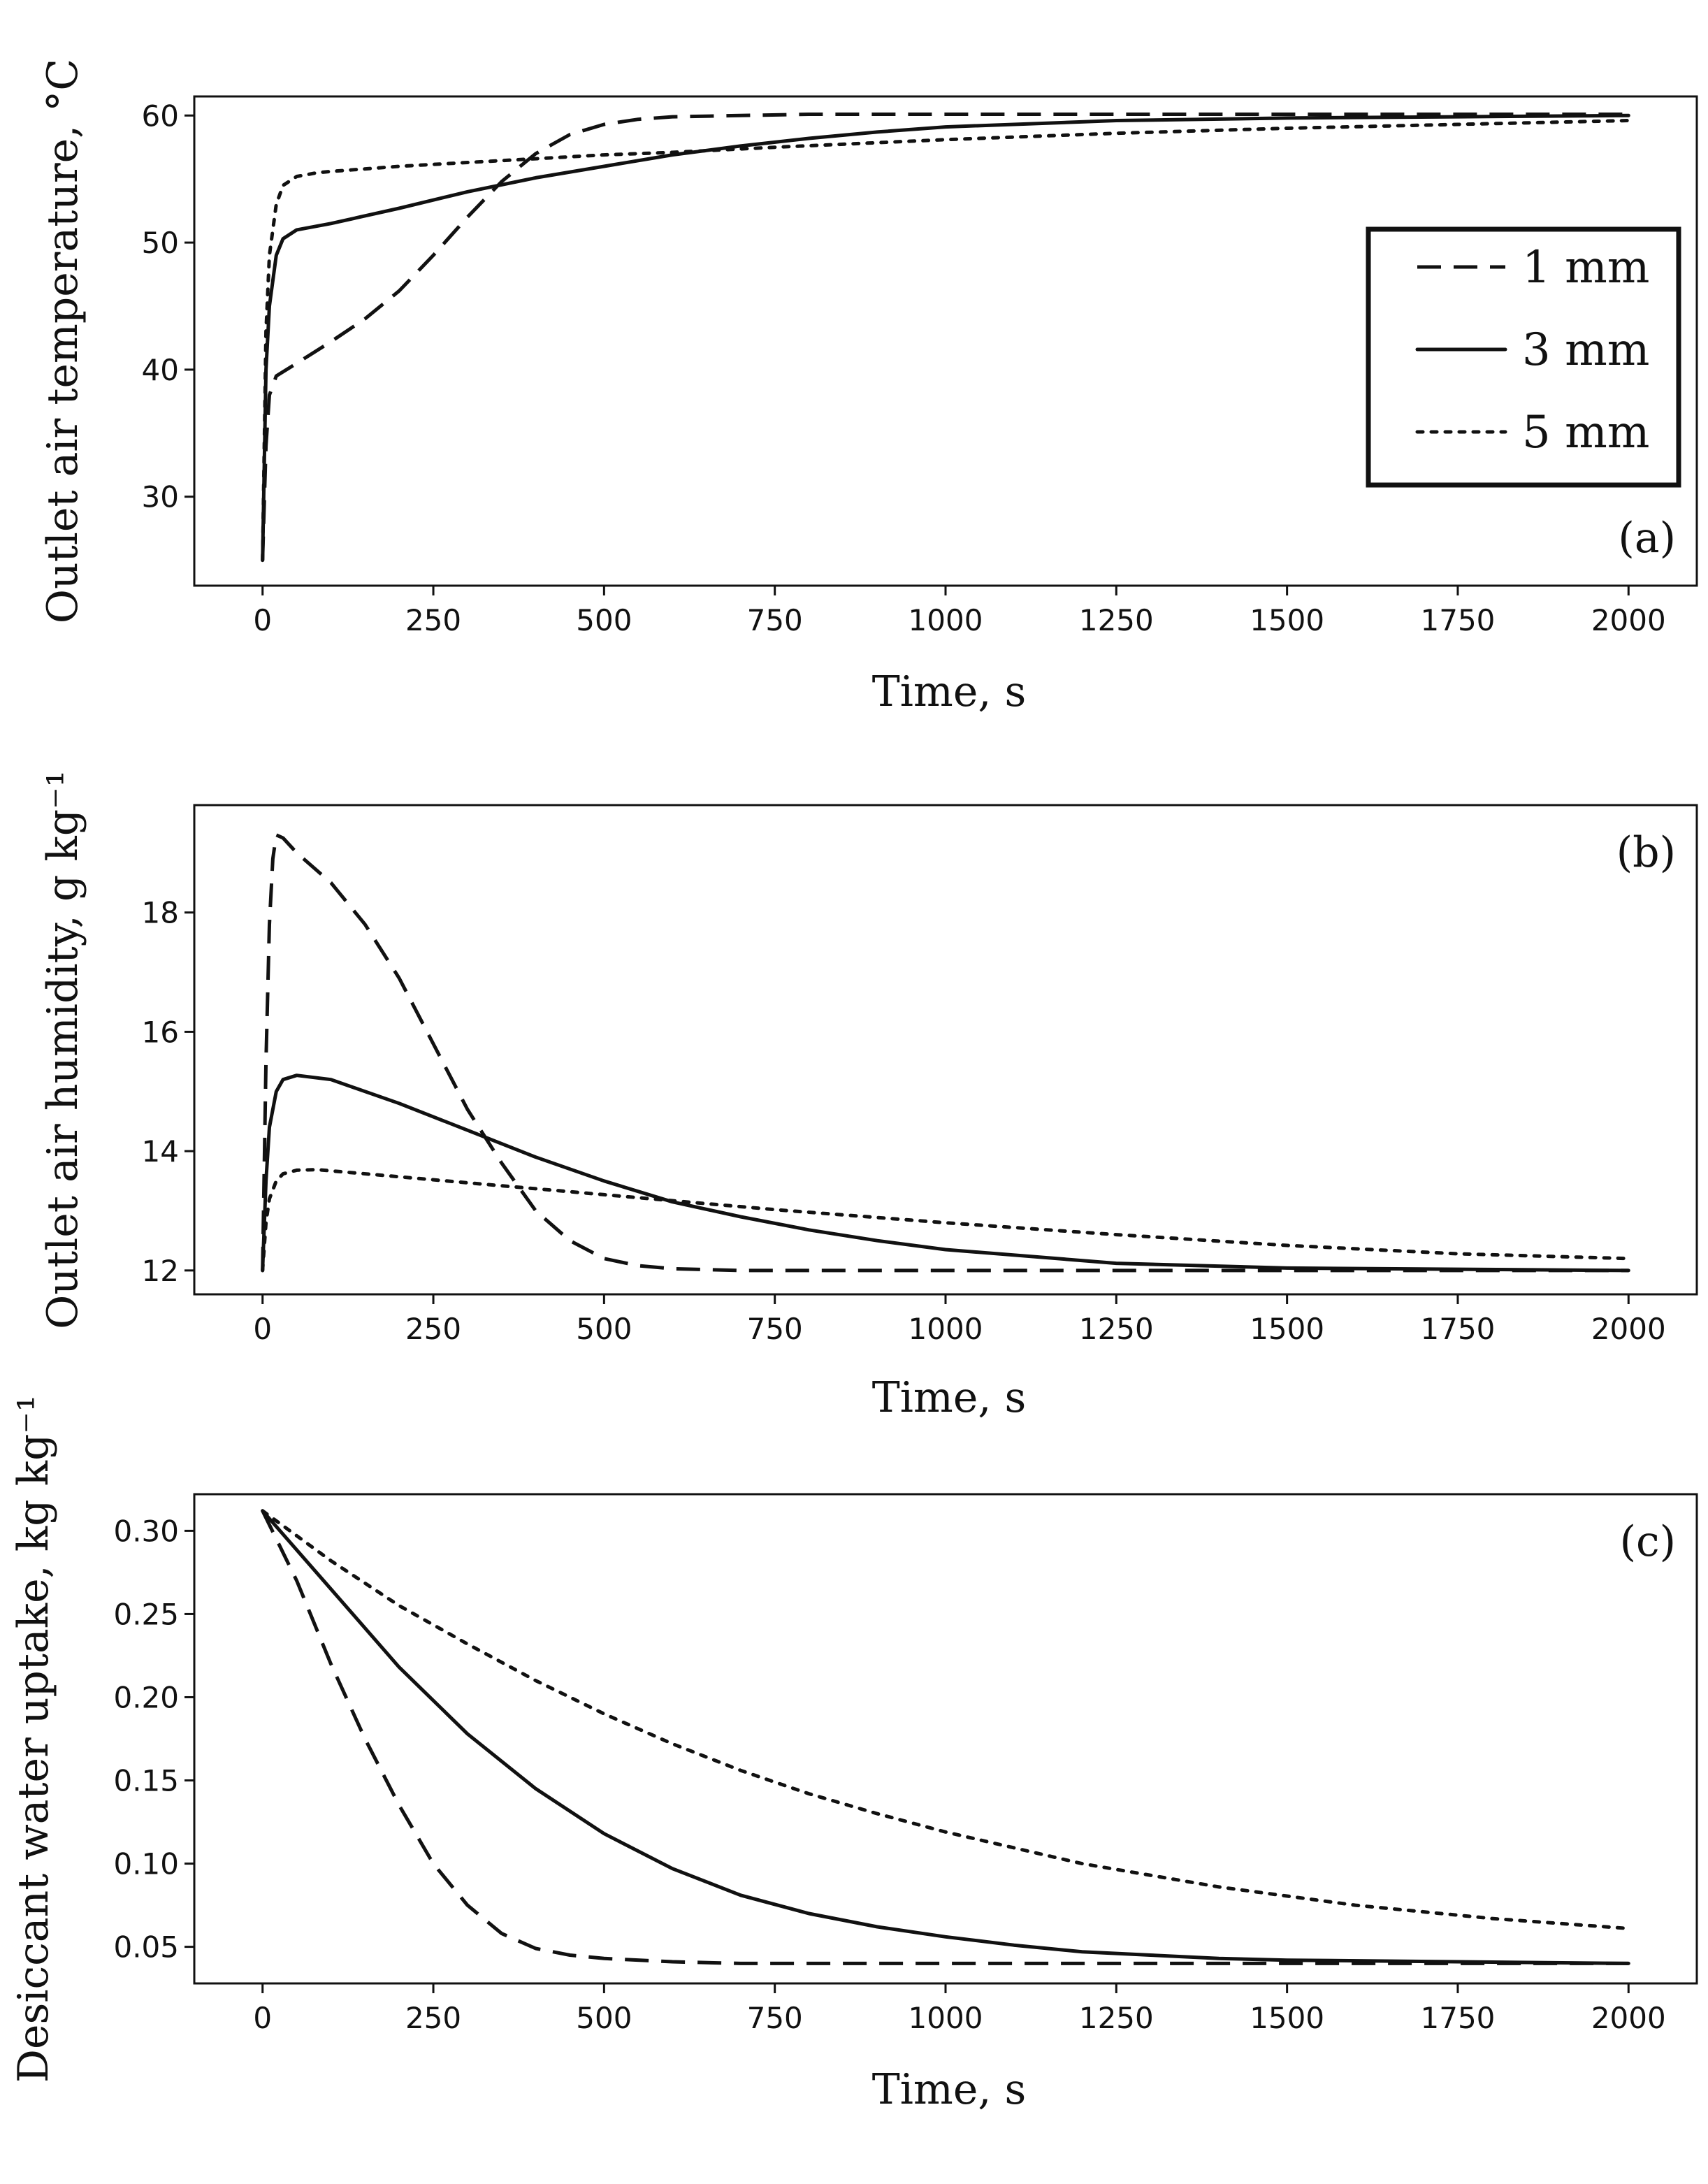  What do you see at coordinates (1647, 538) in the screenshot?
I see `panel-tag: (a)` at bounding box center [1647, 538].